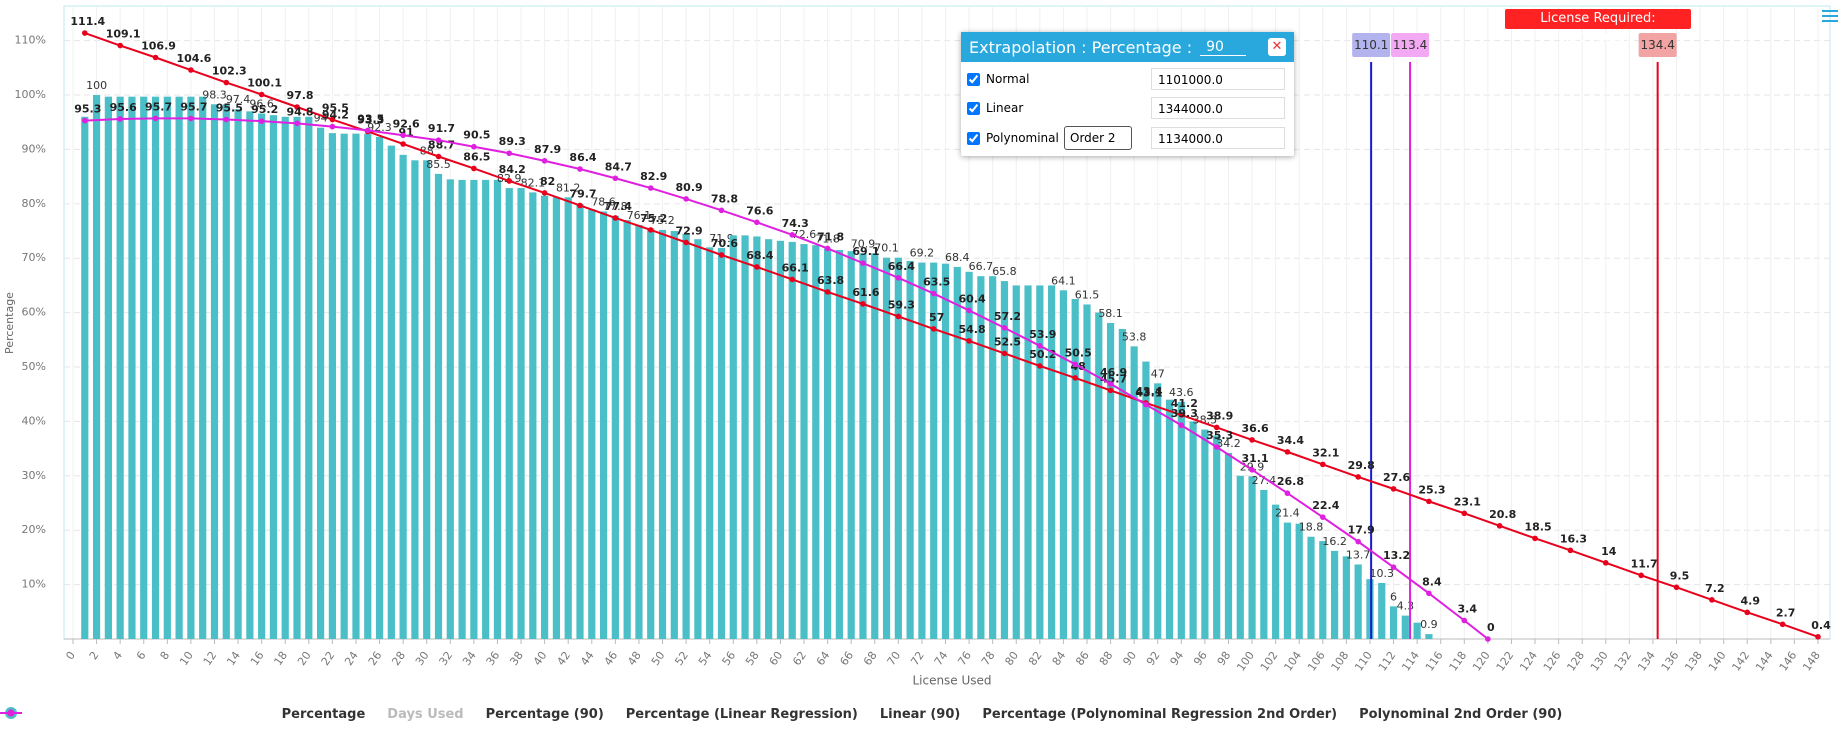 The height and width of the screenshot is (733, 1844). I want to click on x-tick-label: 72, so click(917, 658).